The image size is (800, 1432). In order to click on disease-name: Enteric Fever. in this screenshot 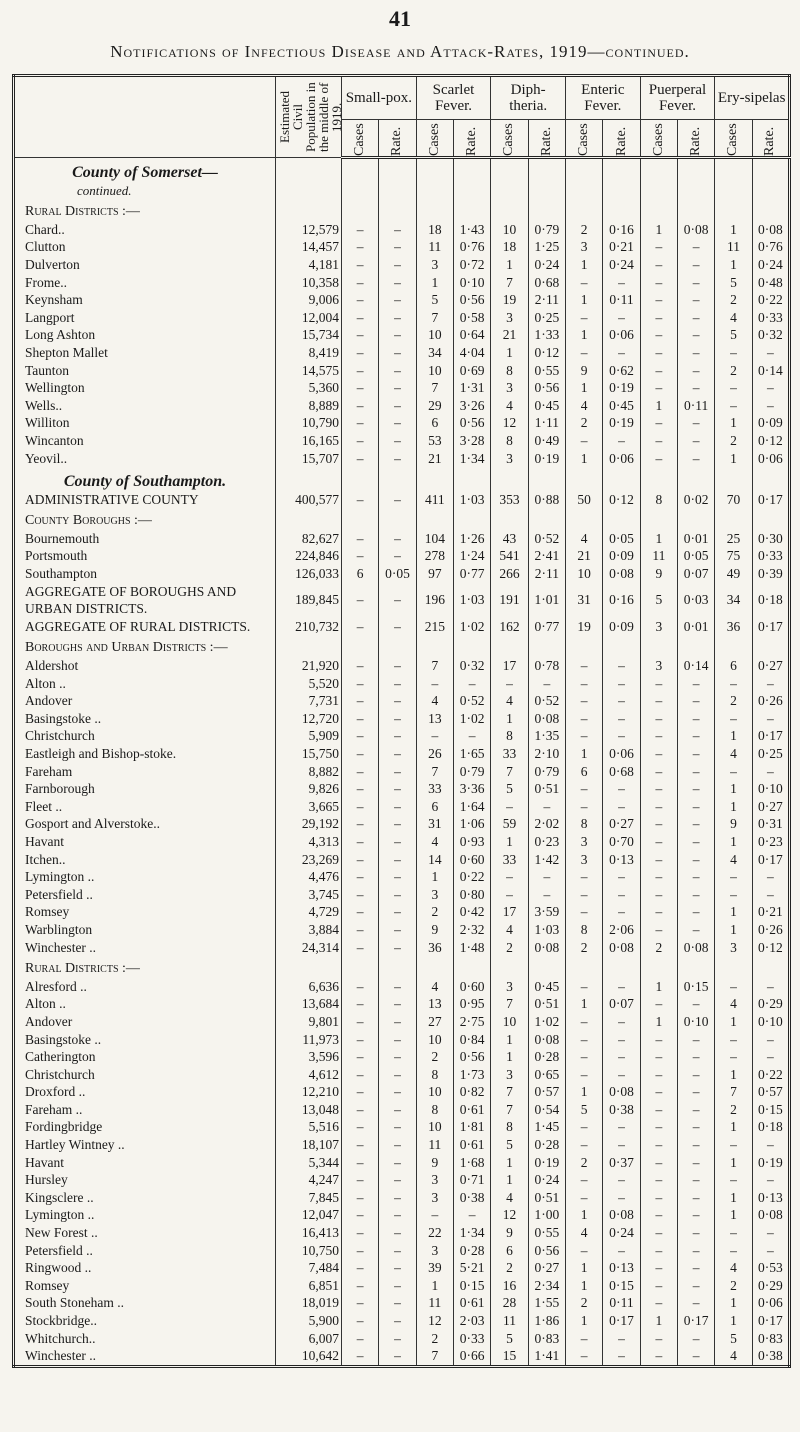, I will do `click(603, 98)`.